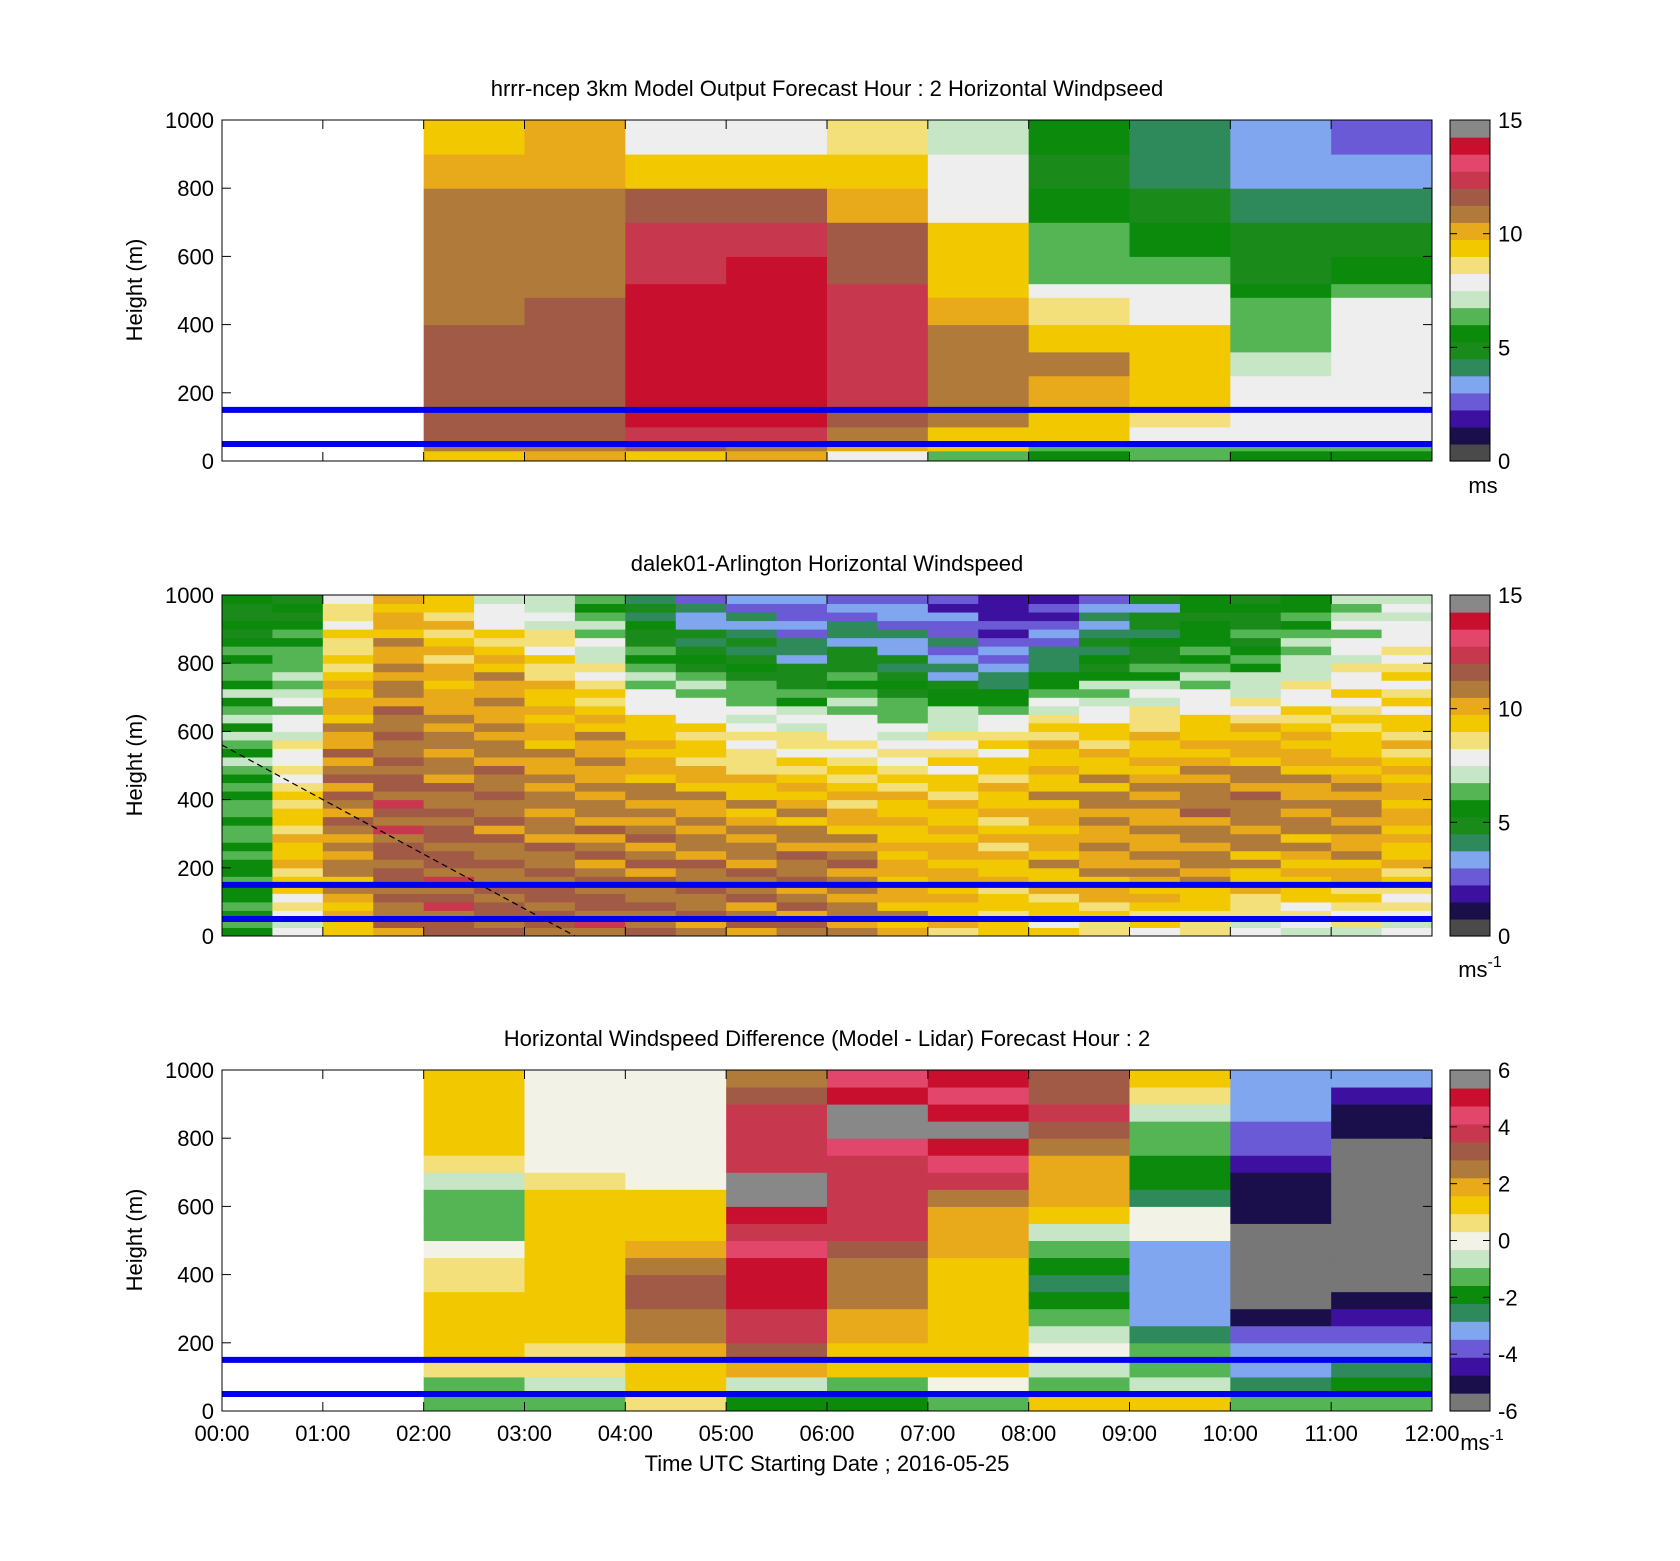 This screenshot has height=1561, width=1680. What do you see at coordinates (195, 188) in the screenshot?
I see `y-tick-label: 800` at bounding box center [195, 188].